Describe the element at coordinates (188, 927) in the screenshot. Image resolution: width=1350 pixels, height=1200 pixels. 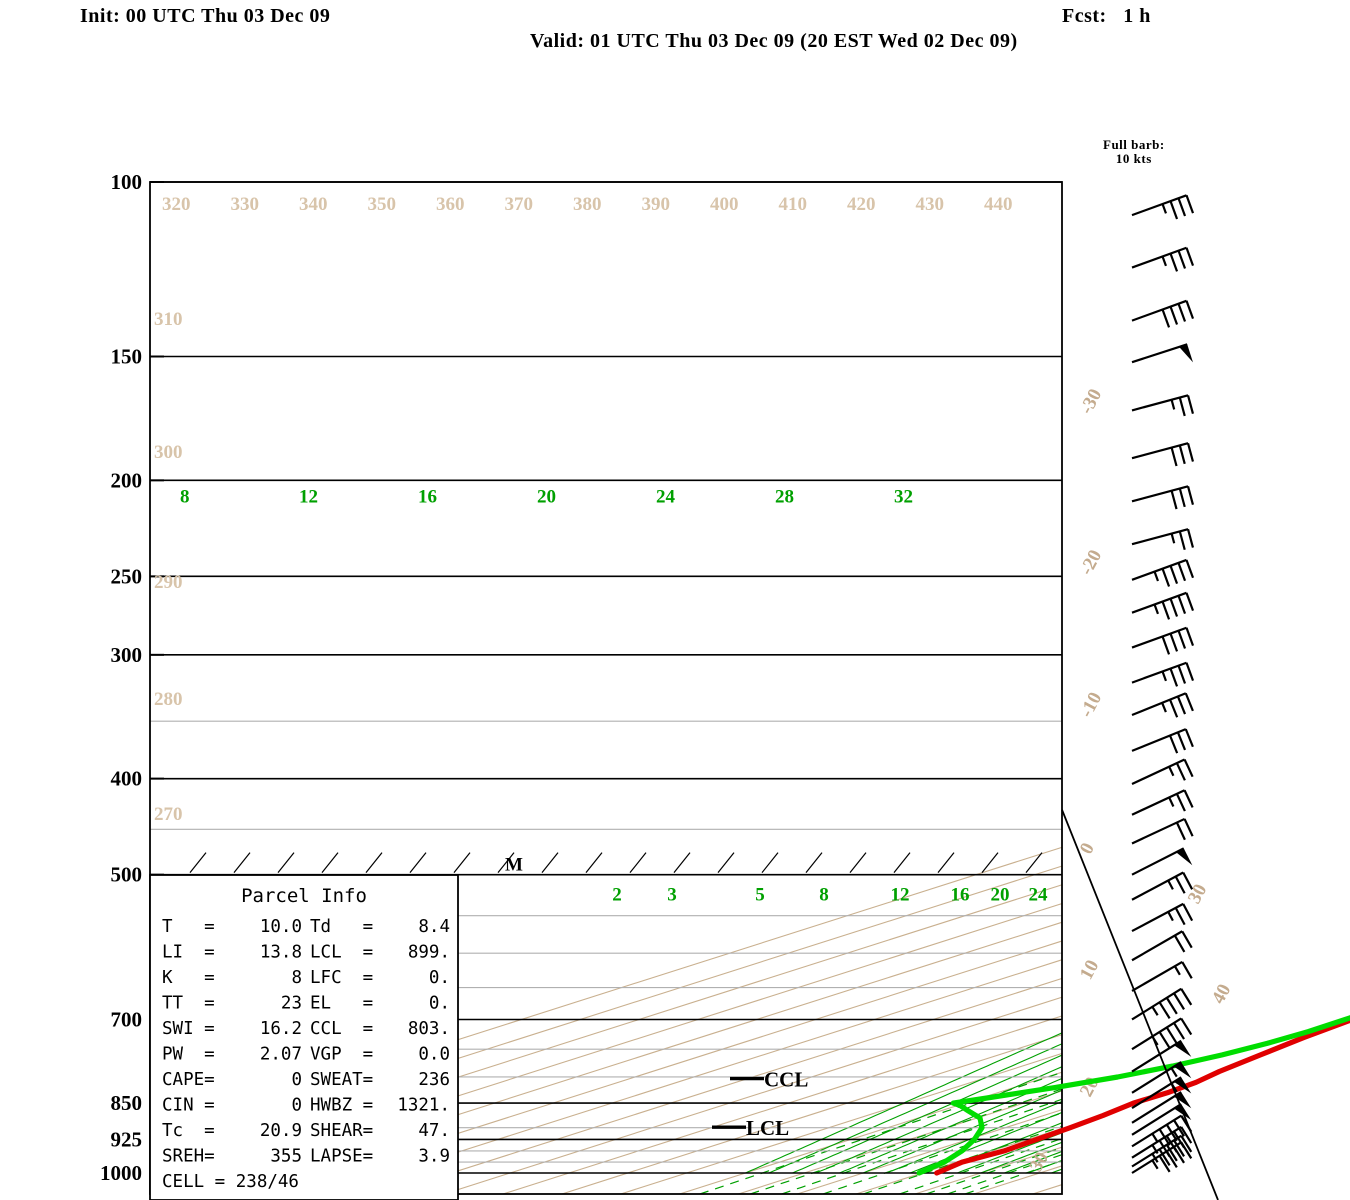
I see `parcel-field-label: T =` at that location.